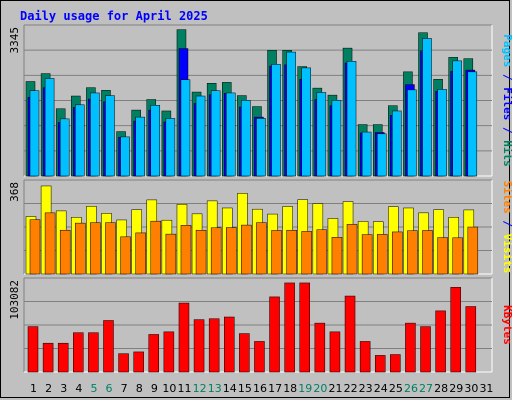 This screenshot has width=512, height=400. What do you see at coordinates (396, 388) in the screenshot?
I see `x-tick-label-day-25: 25` at bounding box center [396, 388].